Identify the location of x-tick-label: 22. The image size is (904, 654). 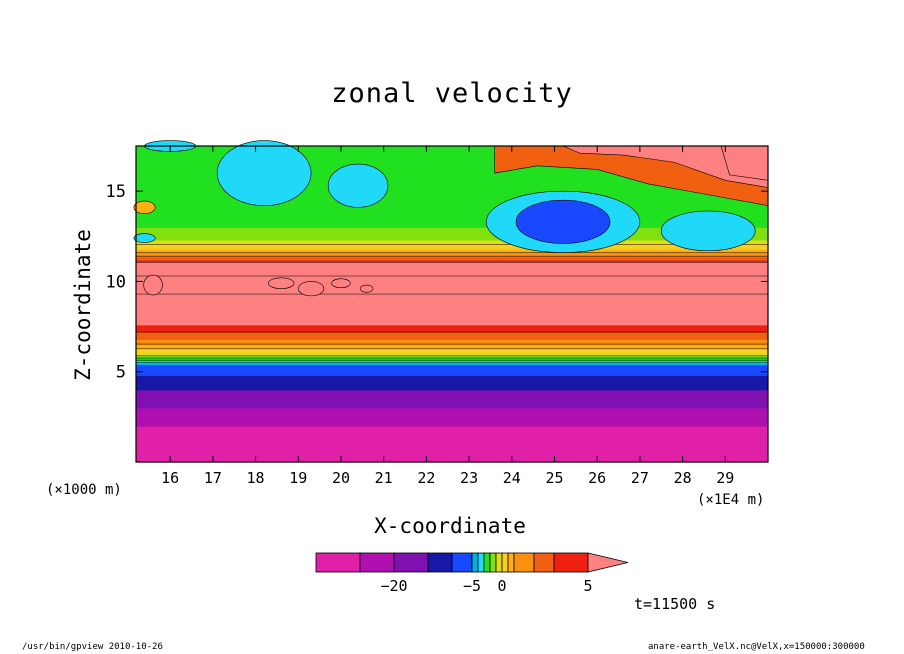
(426, 478).